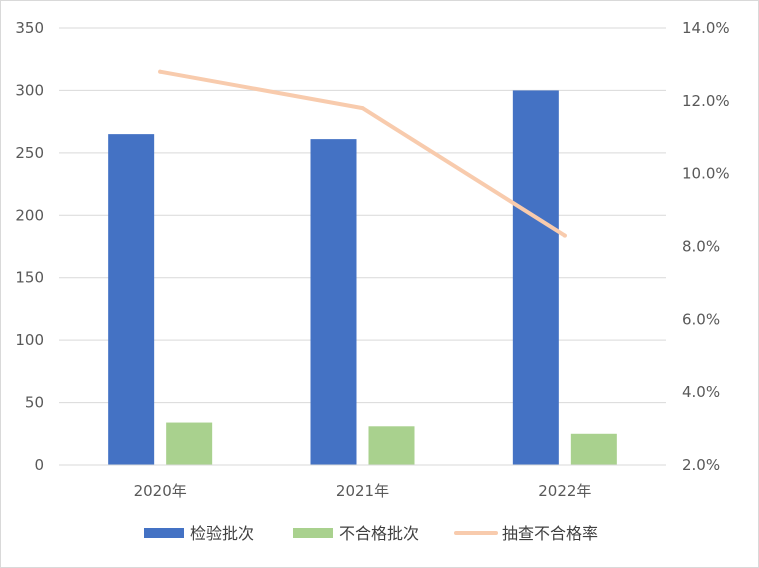  I want to click on y-right-tick-label: 4.0%, so click(701, 392).